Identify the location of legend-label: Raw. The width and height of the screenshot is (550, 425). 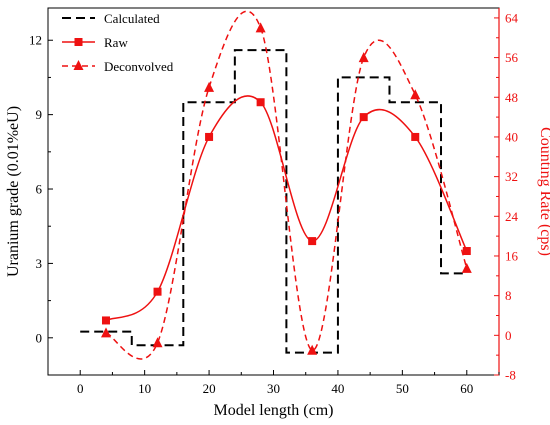
(116, 42).